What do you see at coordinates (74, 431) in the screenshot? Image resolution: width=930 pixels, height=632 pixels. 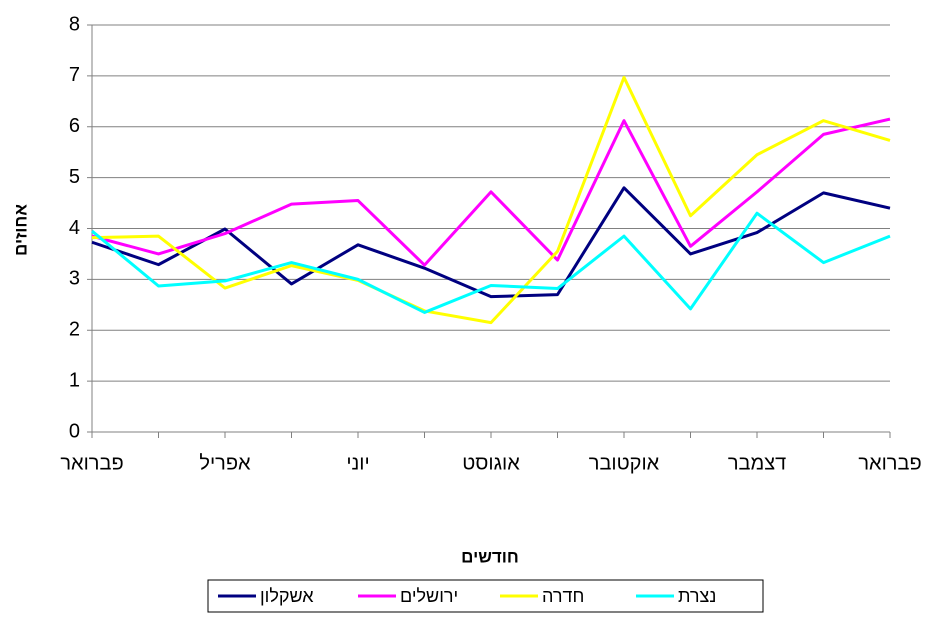 I see `y-tick-label: 0` at bounding box center [74, 431].